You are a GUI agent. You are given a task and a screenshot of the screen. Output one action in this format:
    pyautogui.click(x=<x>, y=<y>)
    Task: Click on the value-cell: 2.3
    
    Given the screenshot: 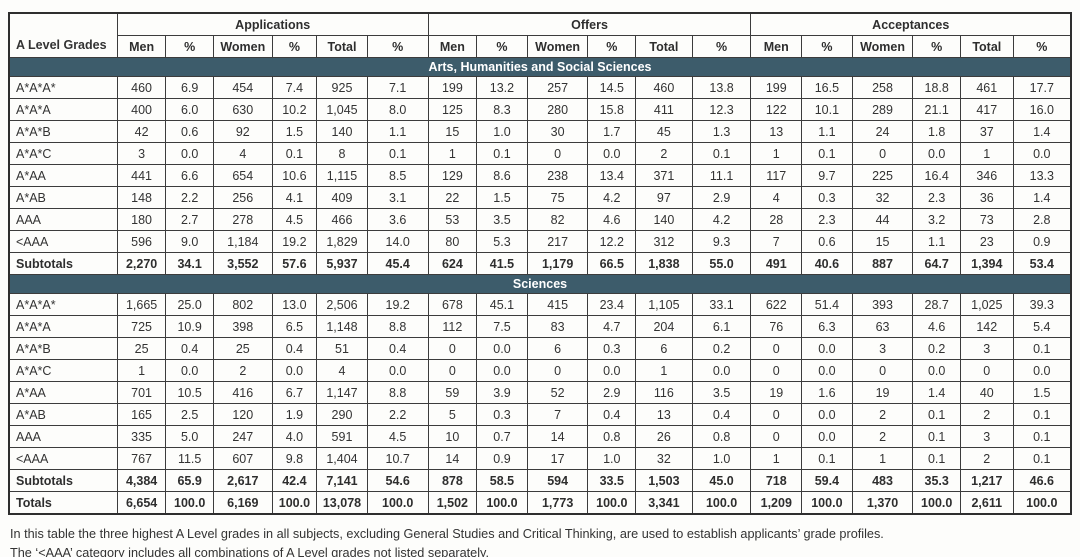 What is the action you would take?
    pyautogui.click(x=936, y=197)
    